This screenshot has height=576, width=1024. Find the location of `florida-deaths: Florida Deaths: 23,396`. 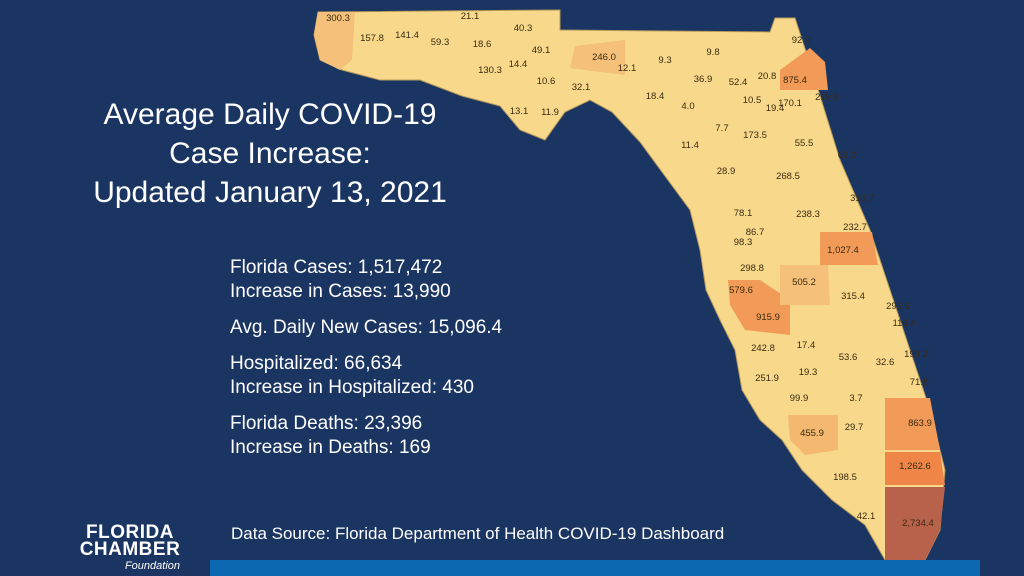

florida-deaths: Florida Deaths: 23,396 is located at coordinates (326, 423).